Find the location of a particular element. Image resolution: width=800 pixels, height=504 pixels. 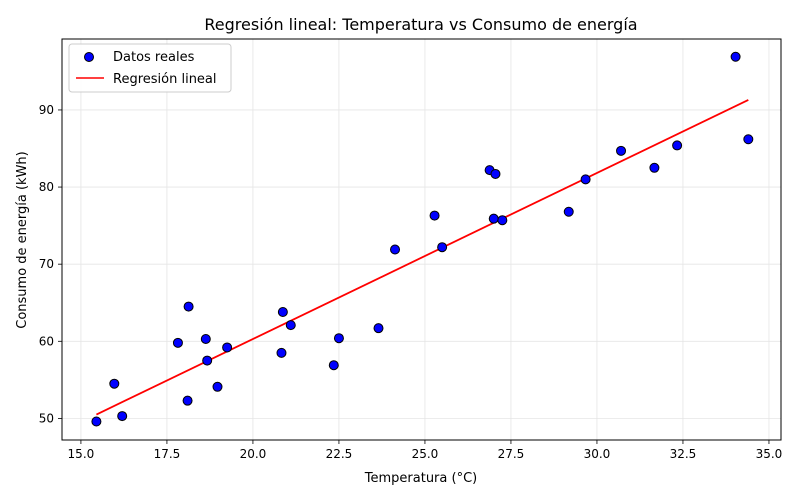

x-tick-label: 27.5 is located at coordinates (511, 454).